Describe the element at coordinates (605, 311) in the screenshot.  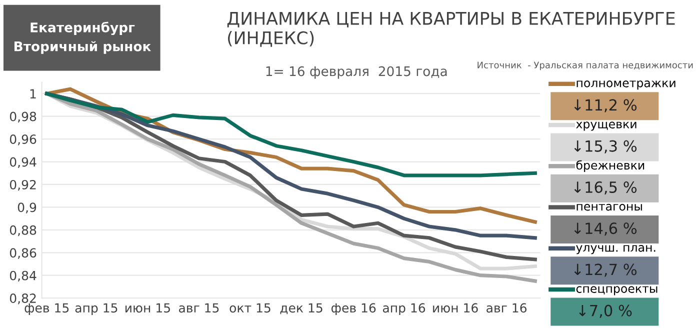
I see `text: ↓7,0 %` at that location.